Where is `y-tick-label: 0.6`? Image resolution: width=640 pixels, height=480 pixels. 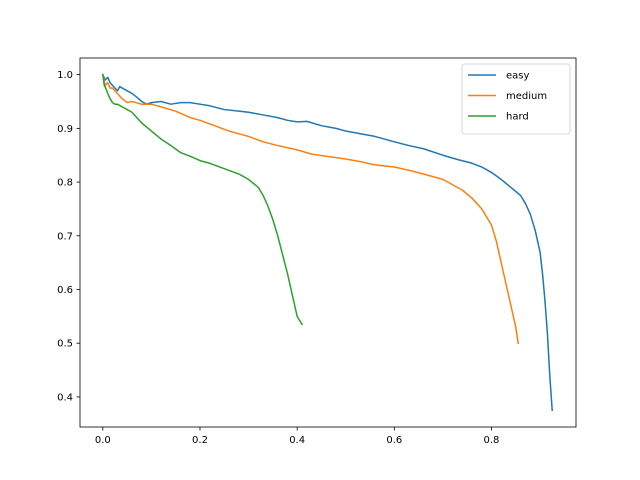
y-tick-label: 0.6 is located at coordinates (65, 290).